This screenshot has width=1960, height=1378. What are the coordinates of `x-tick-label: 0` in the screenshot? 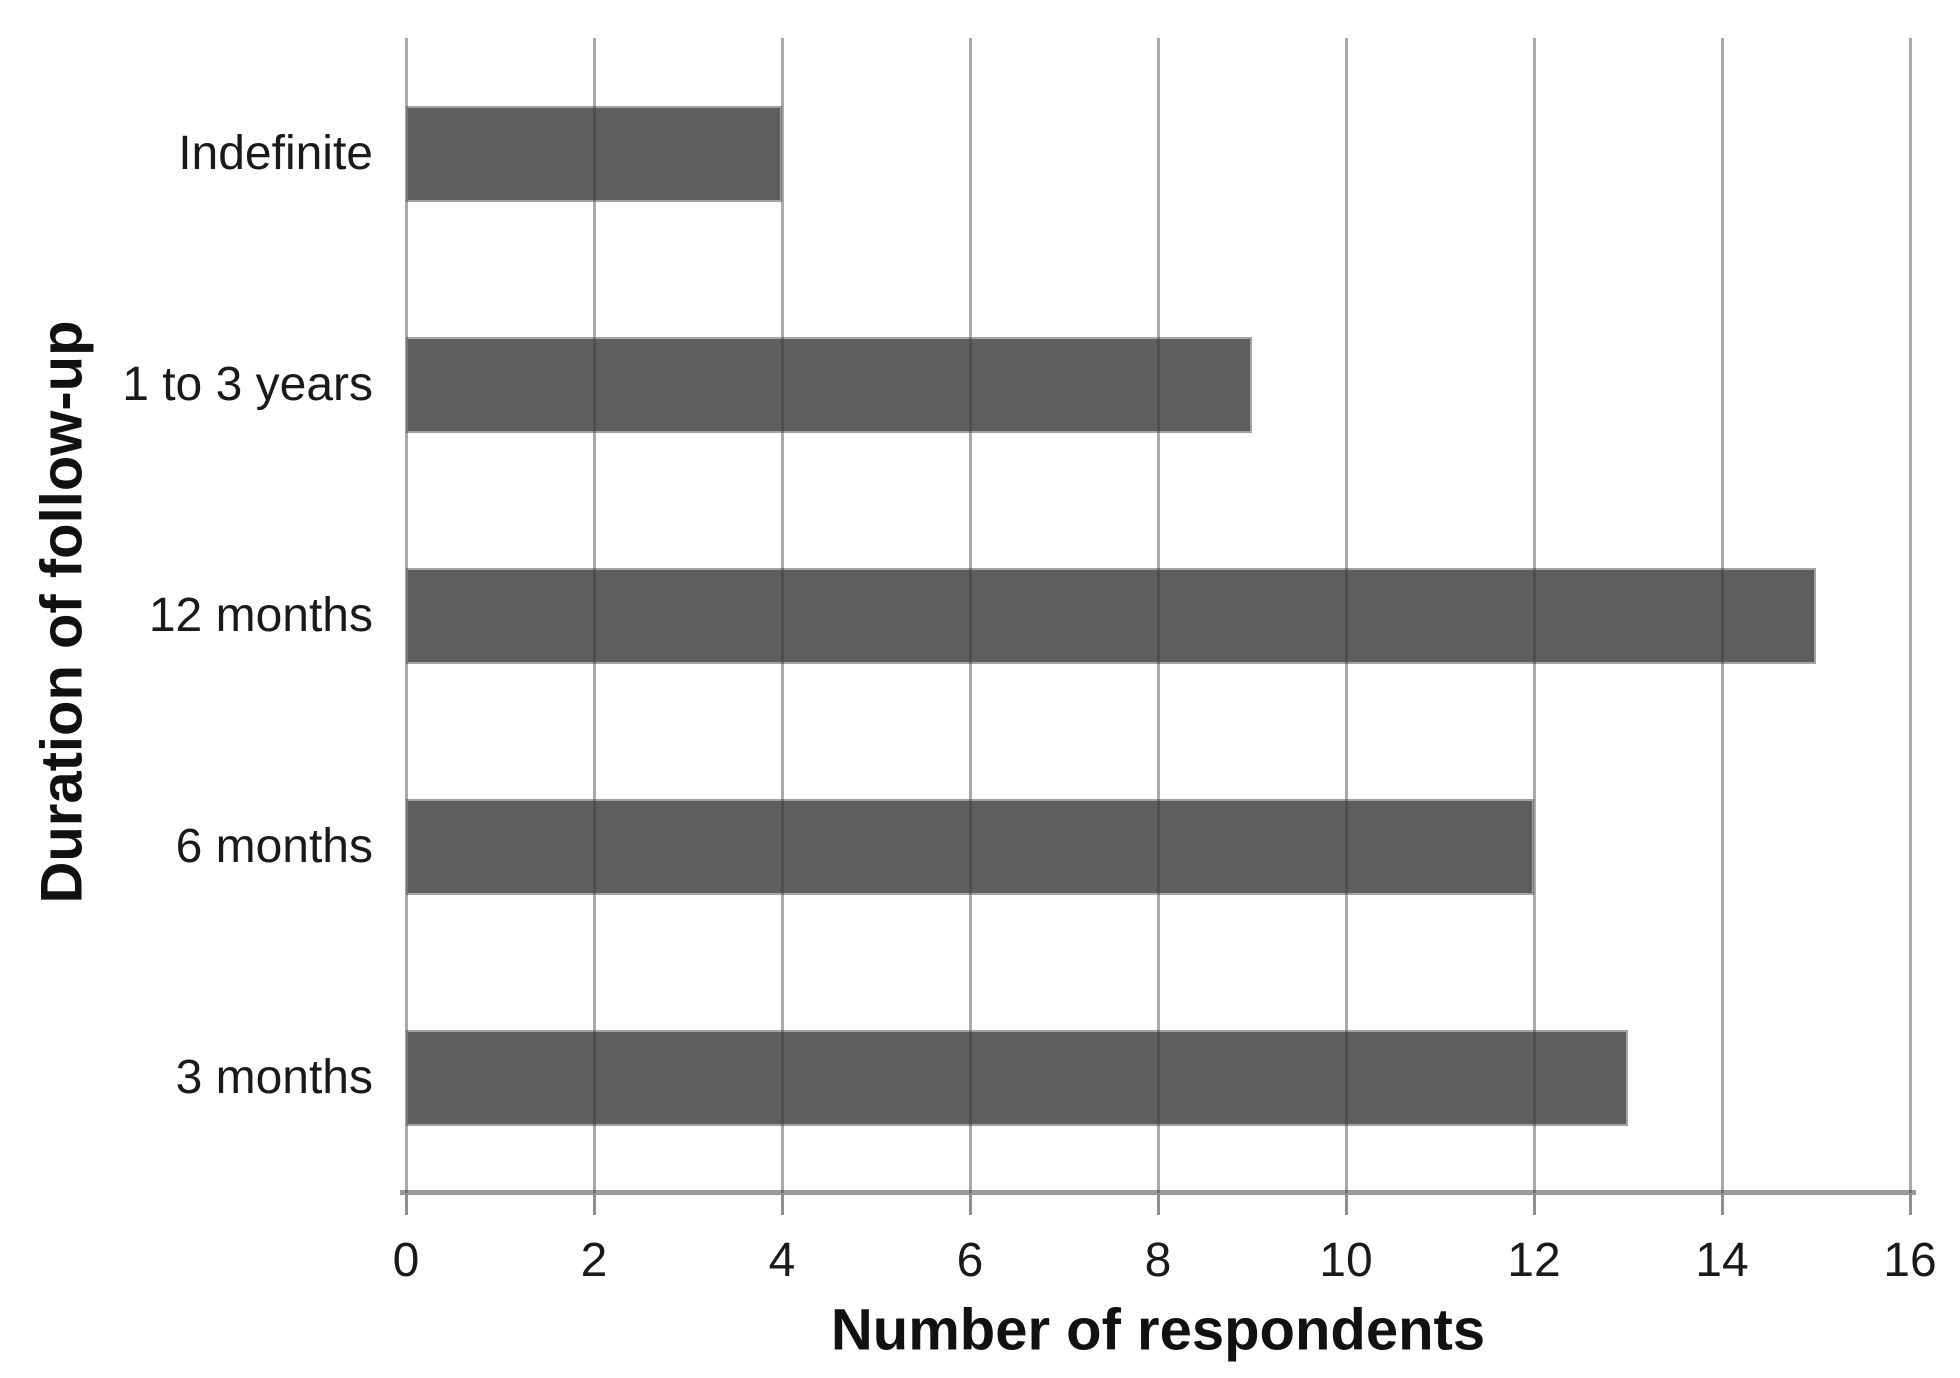 It's located at (406, 1260).